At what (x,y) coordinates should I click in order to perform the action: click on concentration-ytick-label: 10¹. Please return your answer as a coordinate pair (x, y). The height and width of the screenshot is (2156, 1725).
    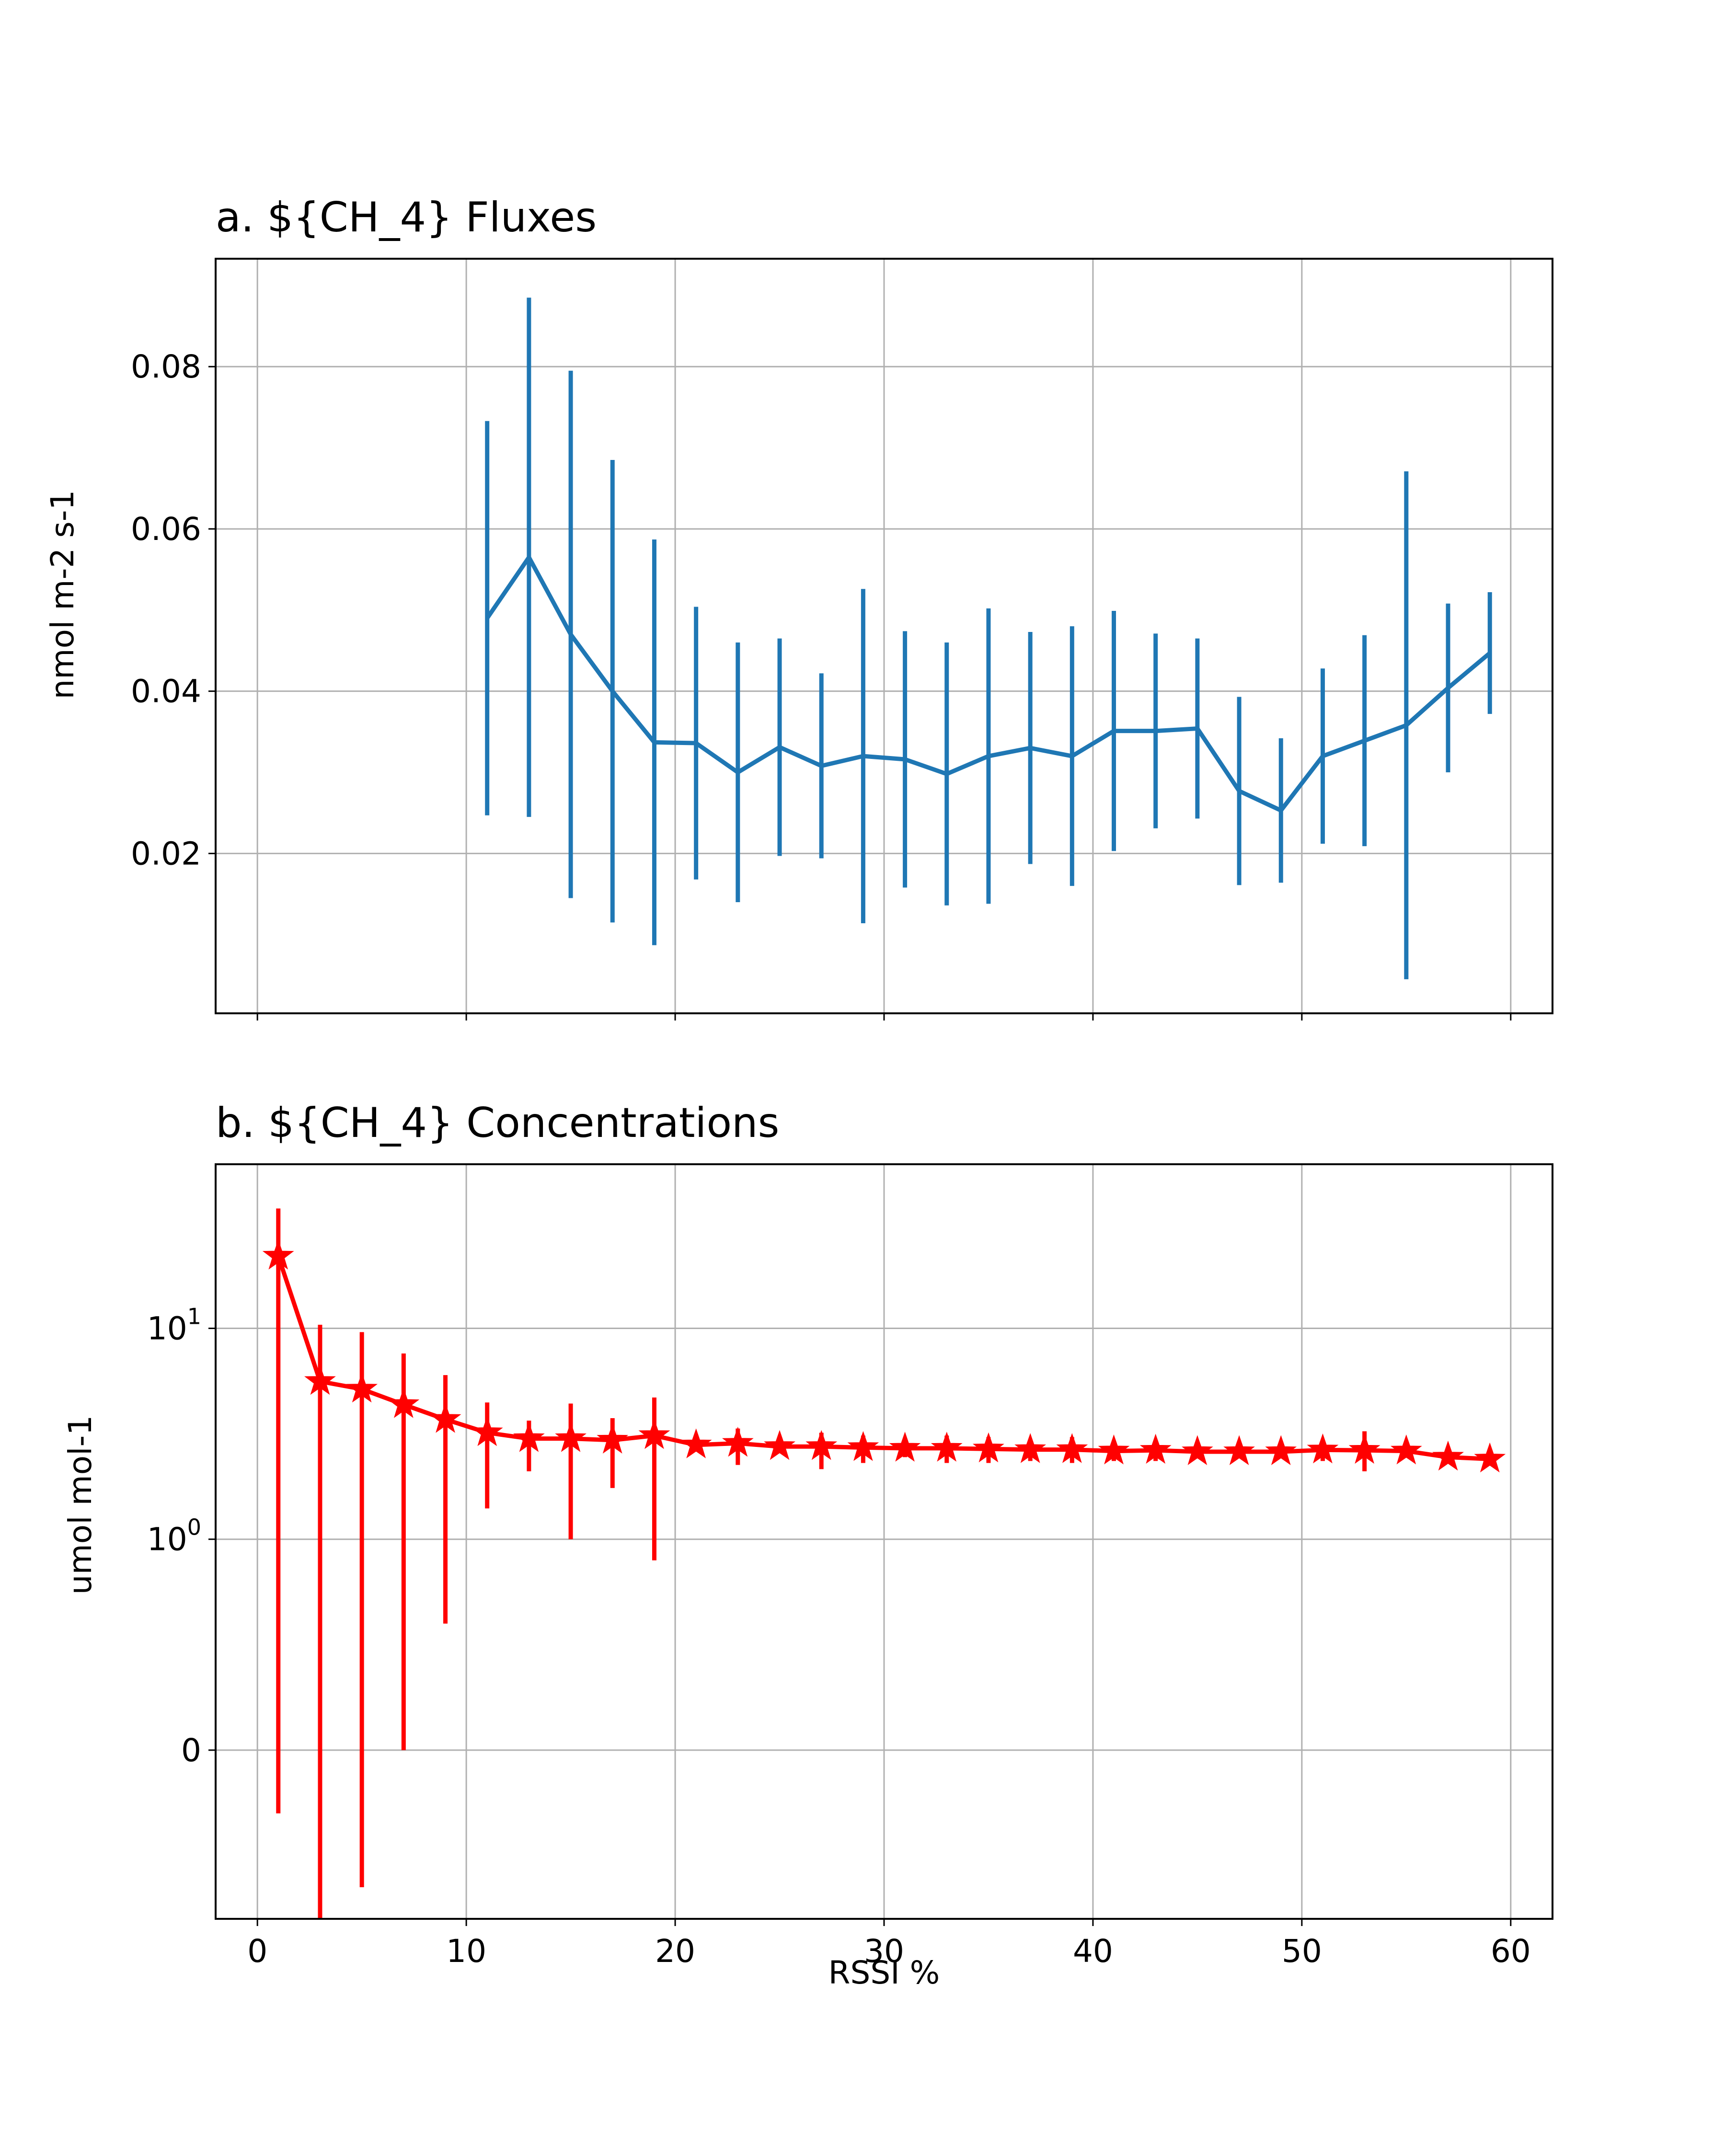
    Looking at the image, I should click on (174, 1325).